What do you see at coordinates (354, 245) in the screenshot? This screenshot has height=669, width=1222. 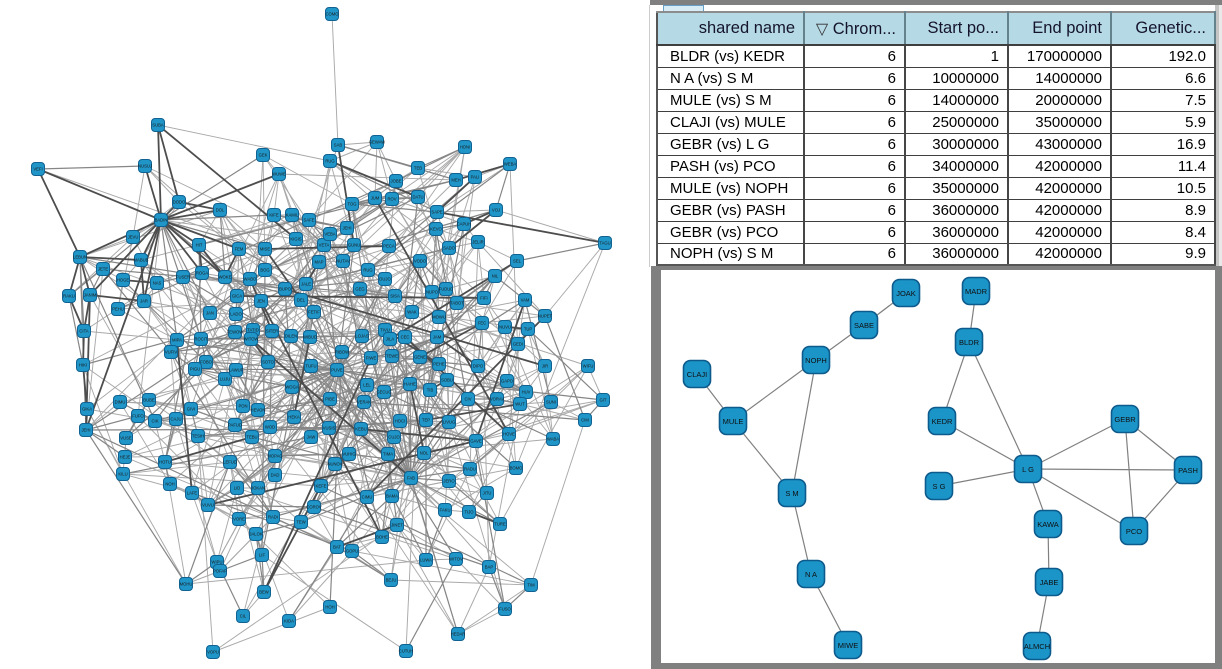 I see `svg-text: GUNU` at bounding box center [354, 245].